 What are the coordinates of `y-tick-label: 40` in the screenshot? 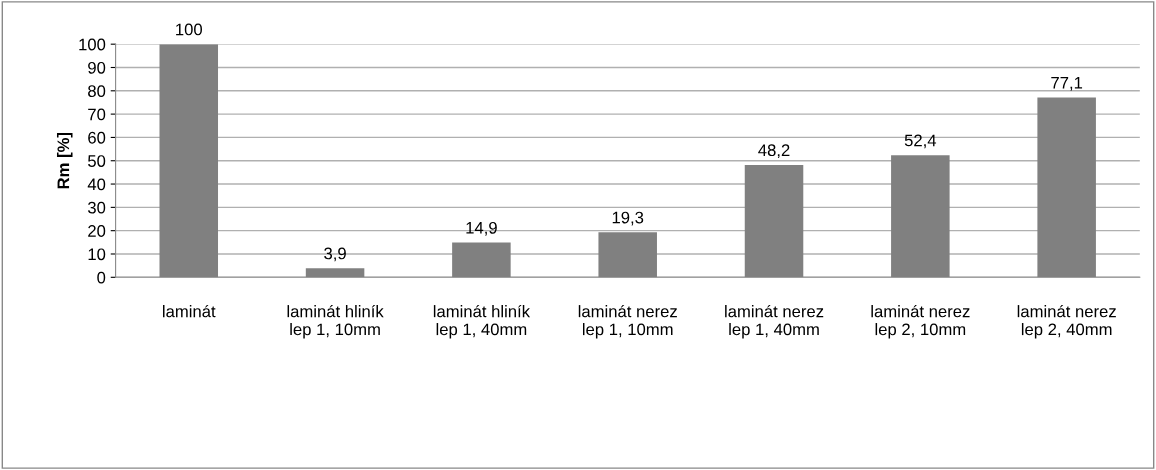 It's located at (96, 184).